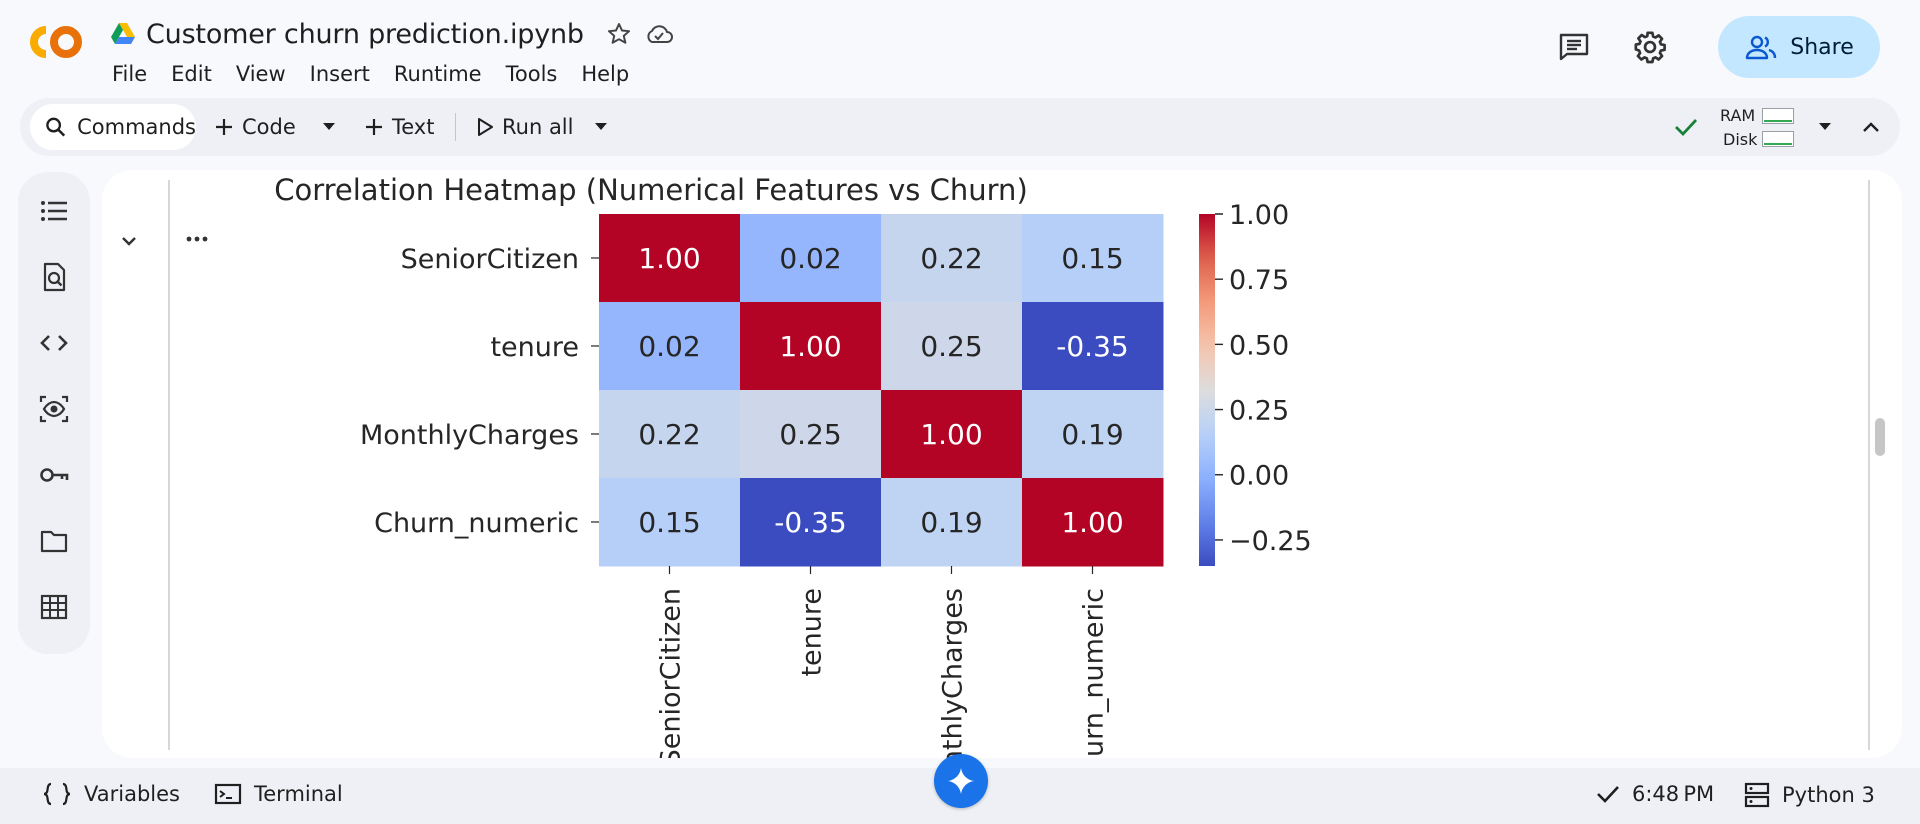 The image size is (1920, 824). I want to click on check-icon, so click(1608, 794).